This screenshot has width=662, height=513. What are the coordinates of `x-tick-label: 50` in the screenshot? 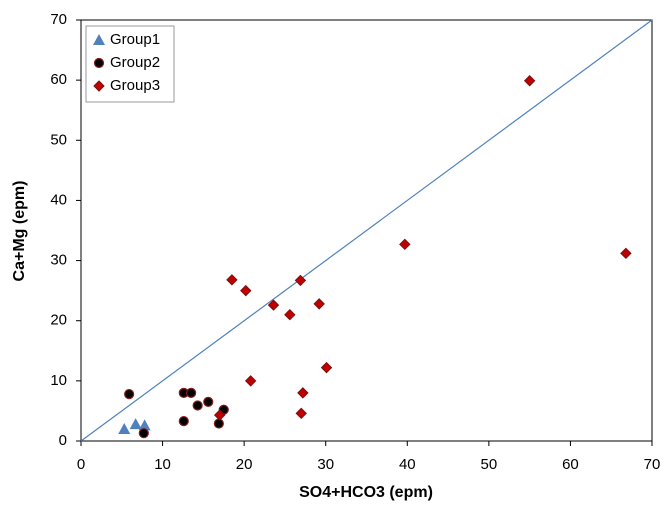 It's located at (489, 464).